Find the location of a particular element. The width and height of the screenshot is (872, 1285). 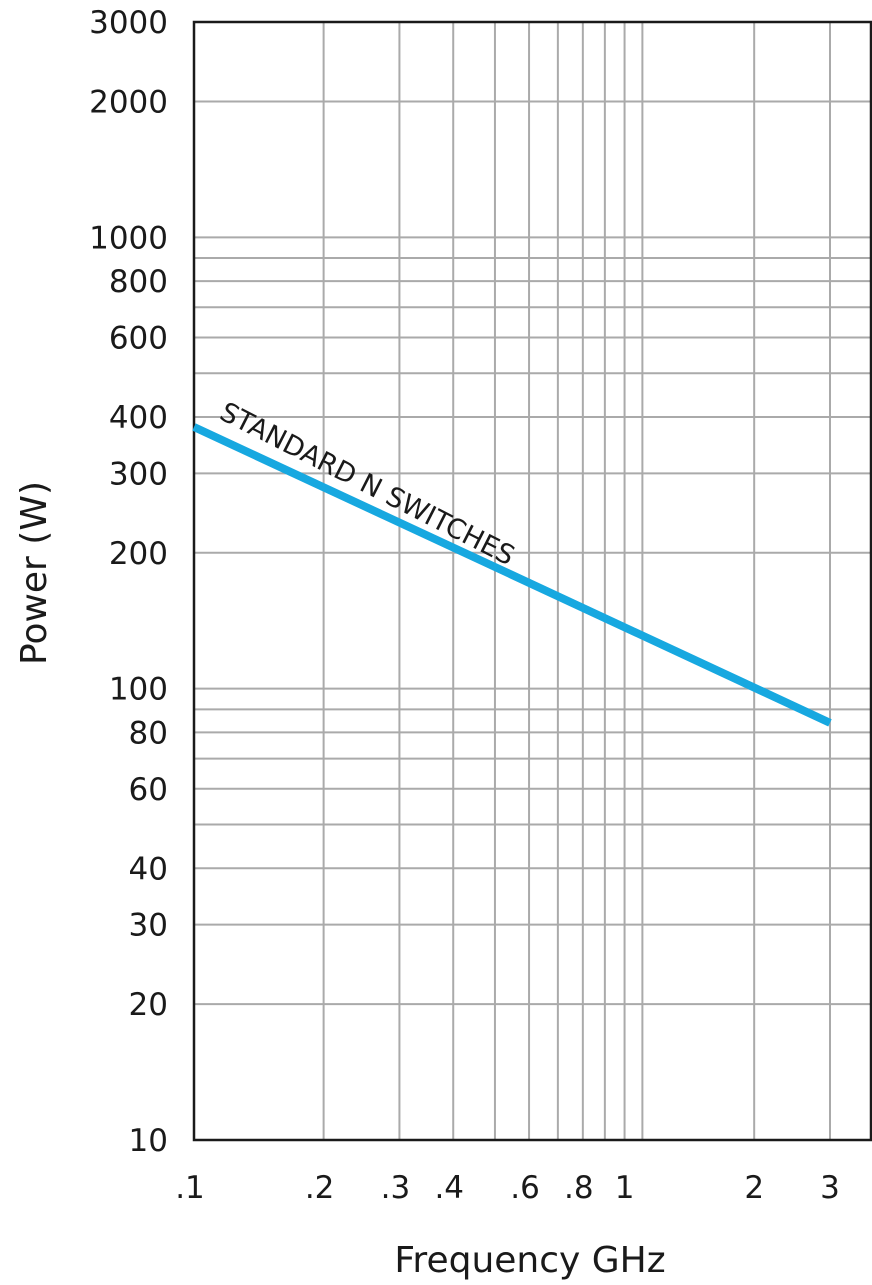

y-tick-label-11: 800 is located at coordinates (138, 282).